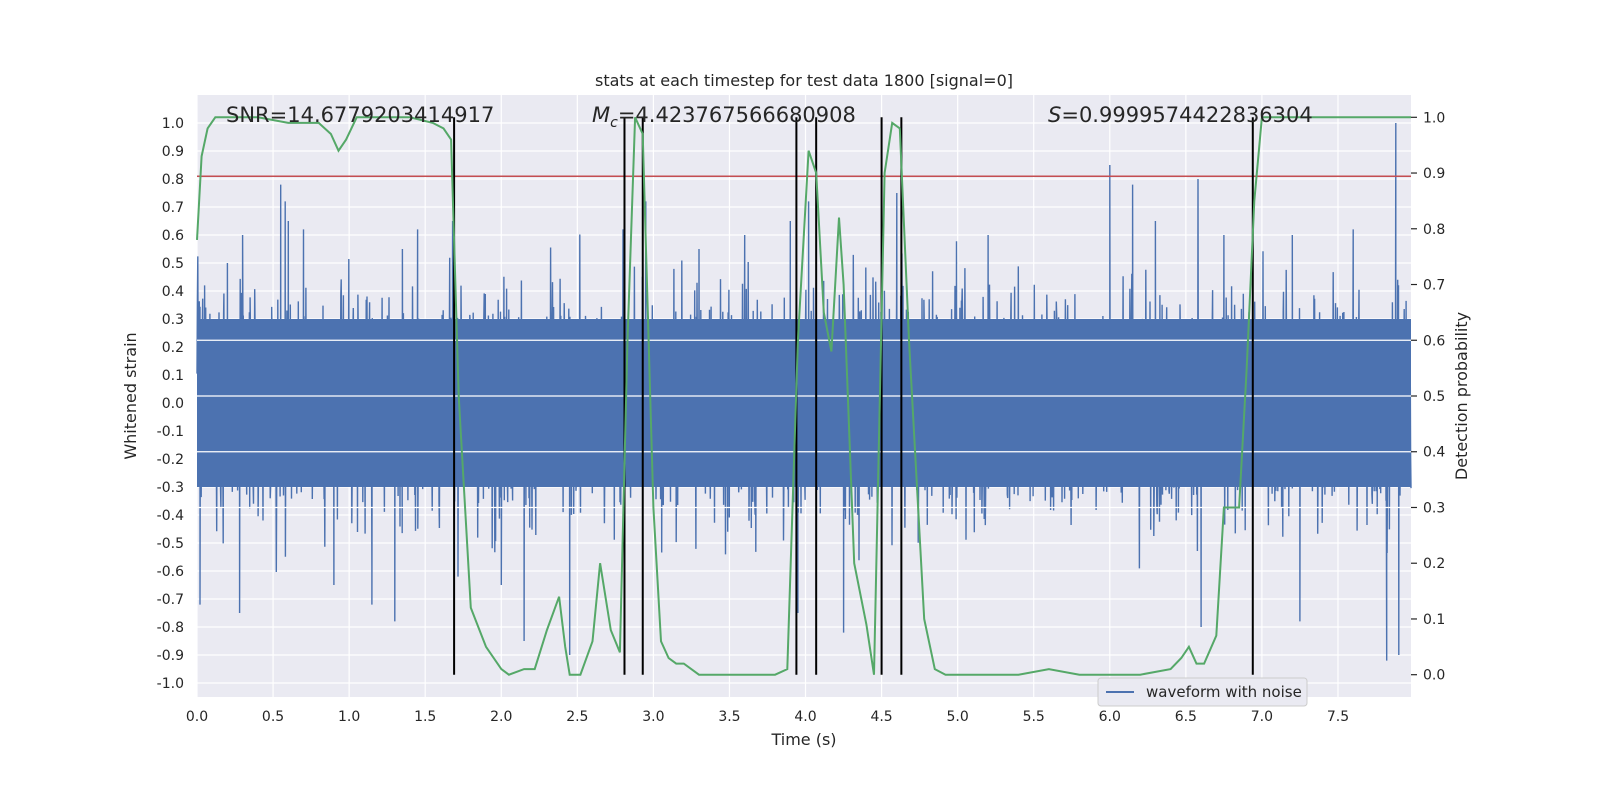 Image resolution: width=1600 pixels, height=804 pixels. I want to click on chirp-mass-annotation: Mc=4.423767566680908, so click(724, 117).